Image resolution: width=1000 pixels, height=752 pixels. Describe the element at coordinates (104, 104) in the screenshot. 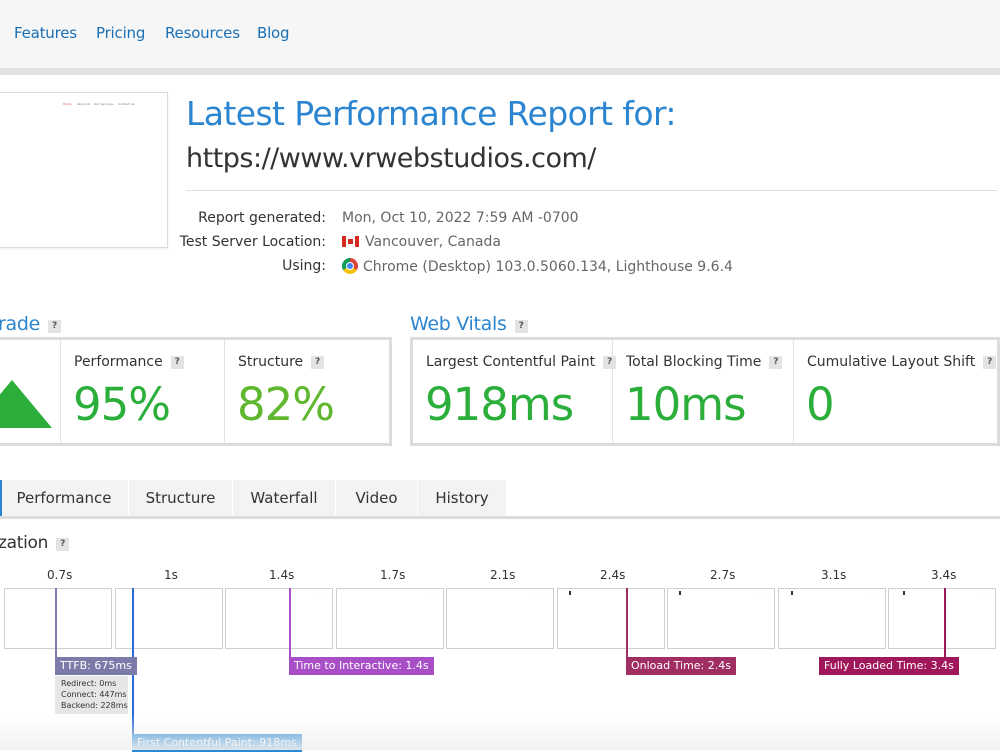

I see `thumb-nav-services: Our Services` at that location.